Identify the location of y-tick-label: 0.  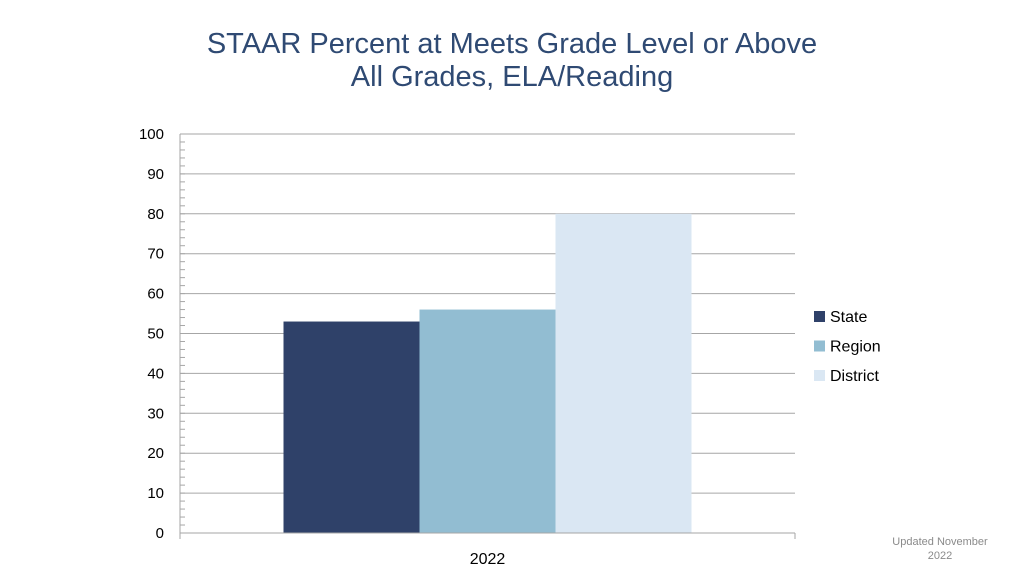
(160, 533).